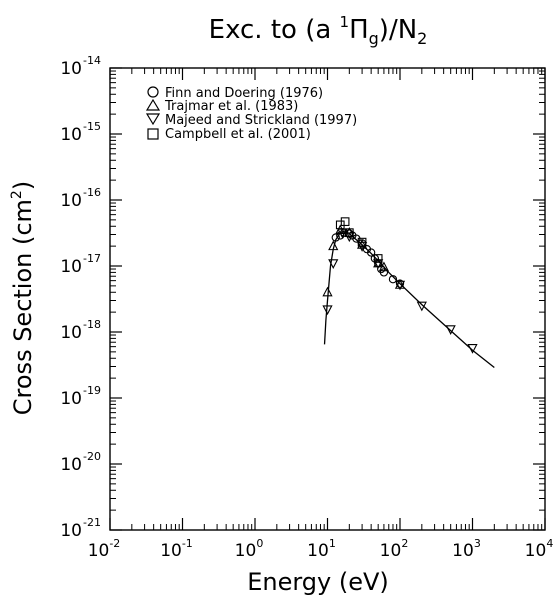  I want to click on x-tick-label-exponent: -2, so click(114, 543).